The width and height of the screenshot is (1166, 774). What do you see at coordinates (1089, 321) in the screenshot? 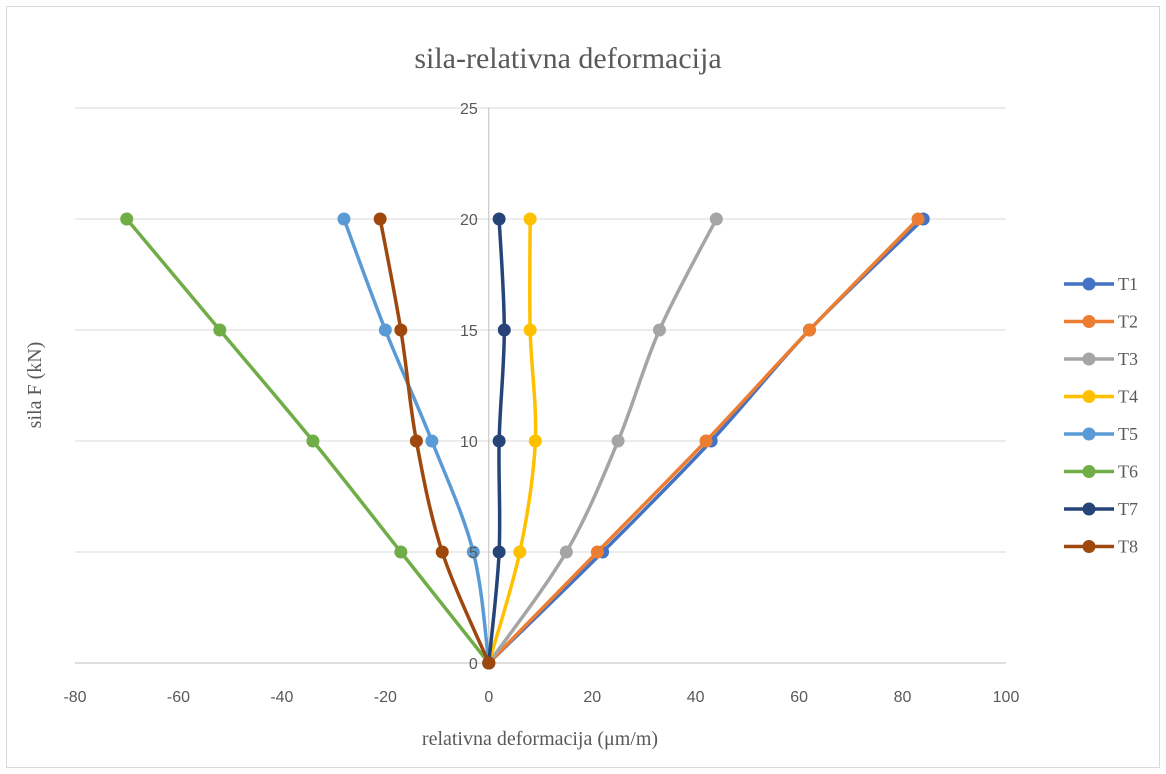
I see `legend-marker-T2` at bounding box center [1089, 321].